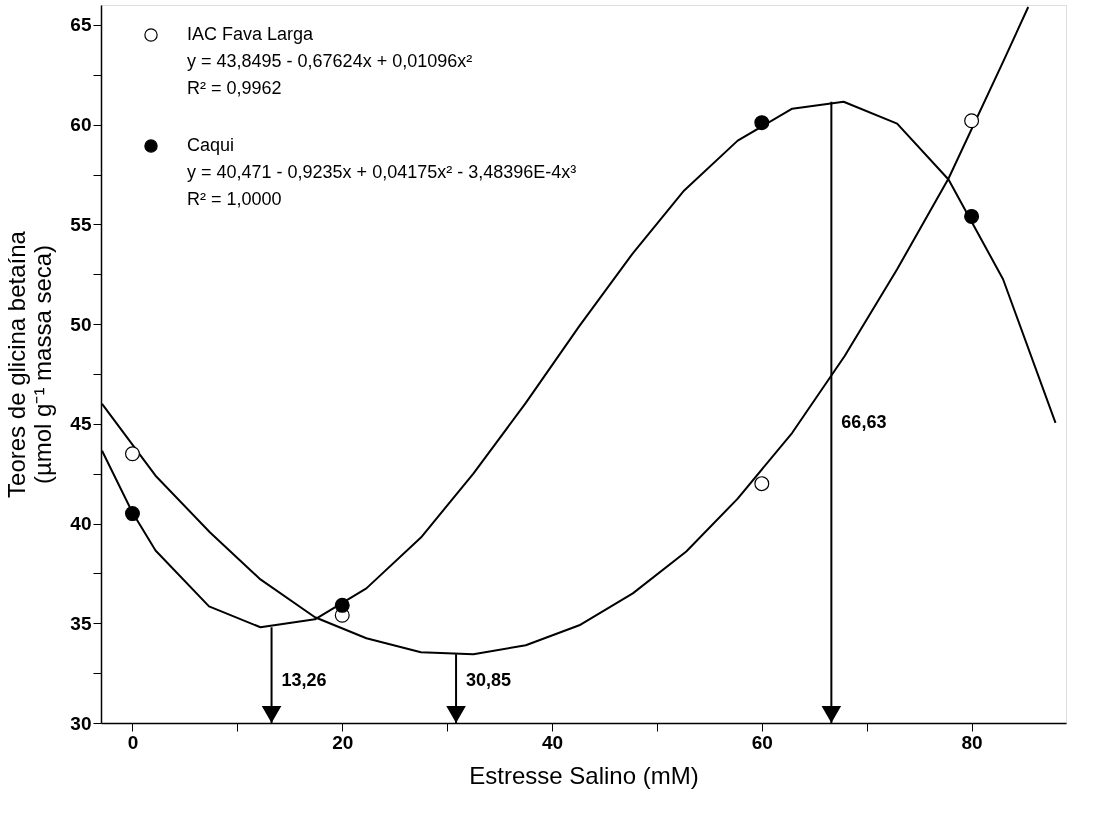 Image resolution: width=1117 pixels, height=817 pixels. I want to click on legend-label: Caqui, so click(211, 145).